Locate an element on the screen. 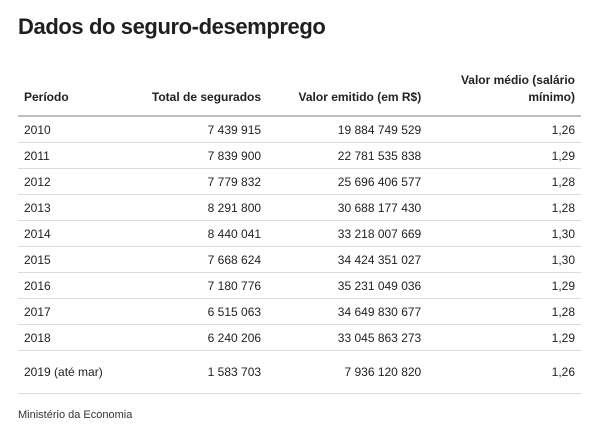  table-row: 2017 6 515 063 34 649 830 677 1,28 is located at coordinates (299, 311).